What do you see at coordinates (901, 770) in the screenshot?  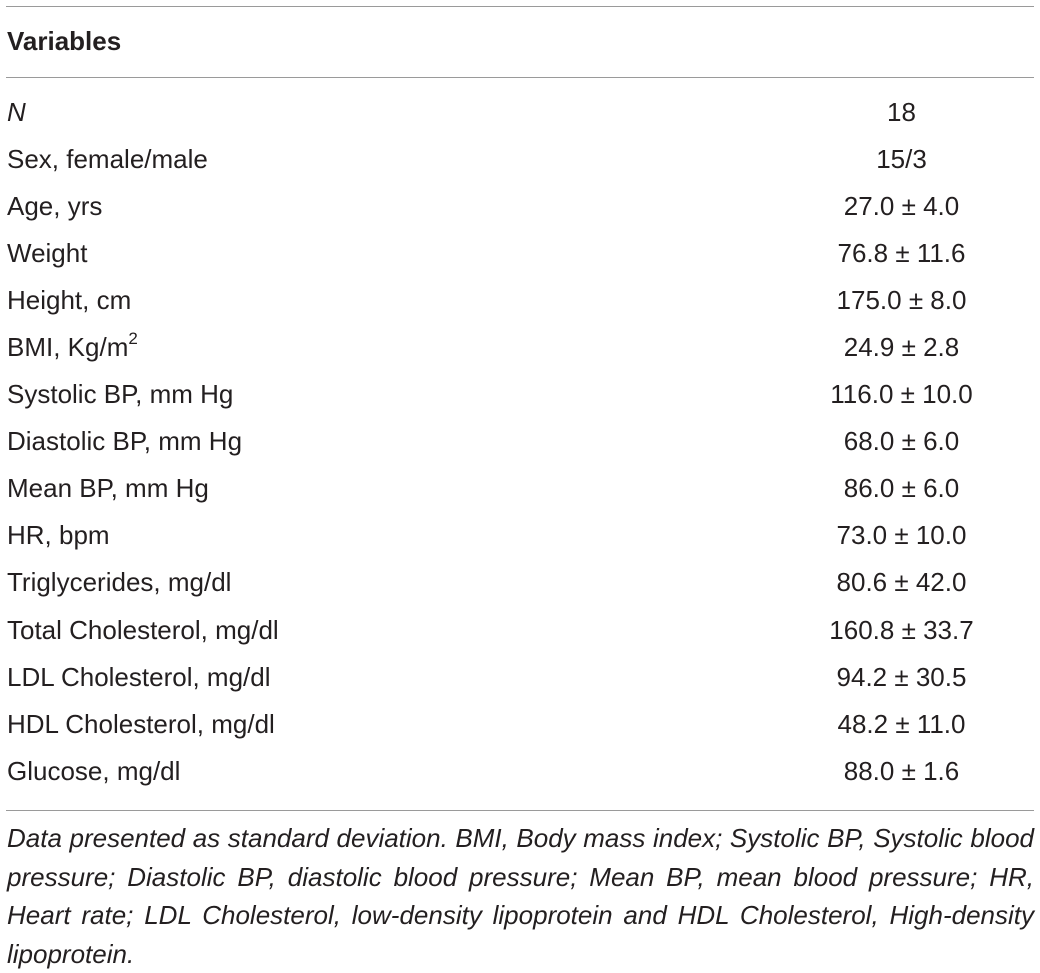 I see `row-value: 88.0 ± 1.6` at bounding box center [901, 770].